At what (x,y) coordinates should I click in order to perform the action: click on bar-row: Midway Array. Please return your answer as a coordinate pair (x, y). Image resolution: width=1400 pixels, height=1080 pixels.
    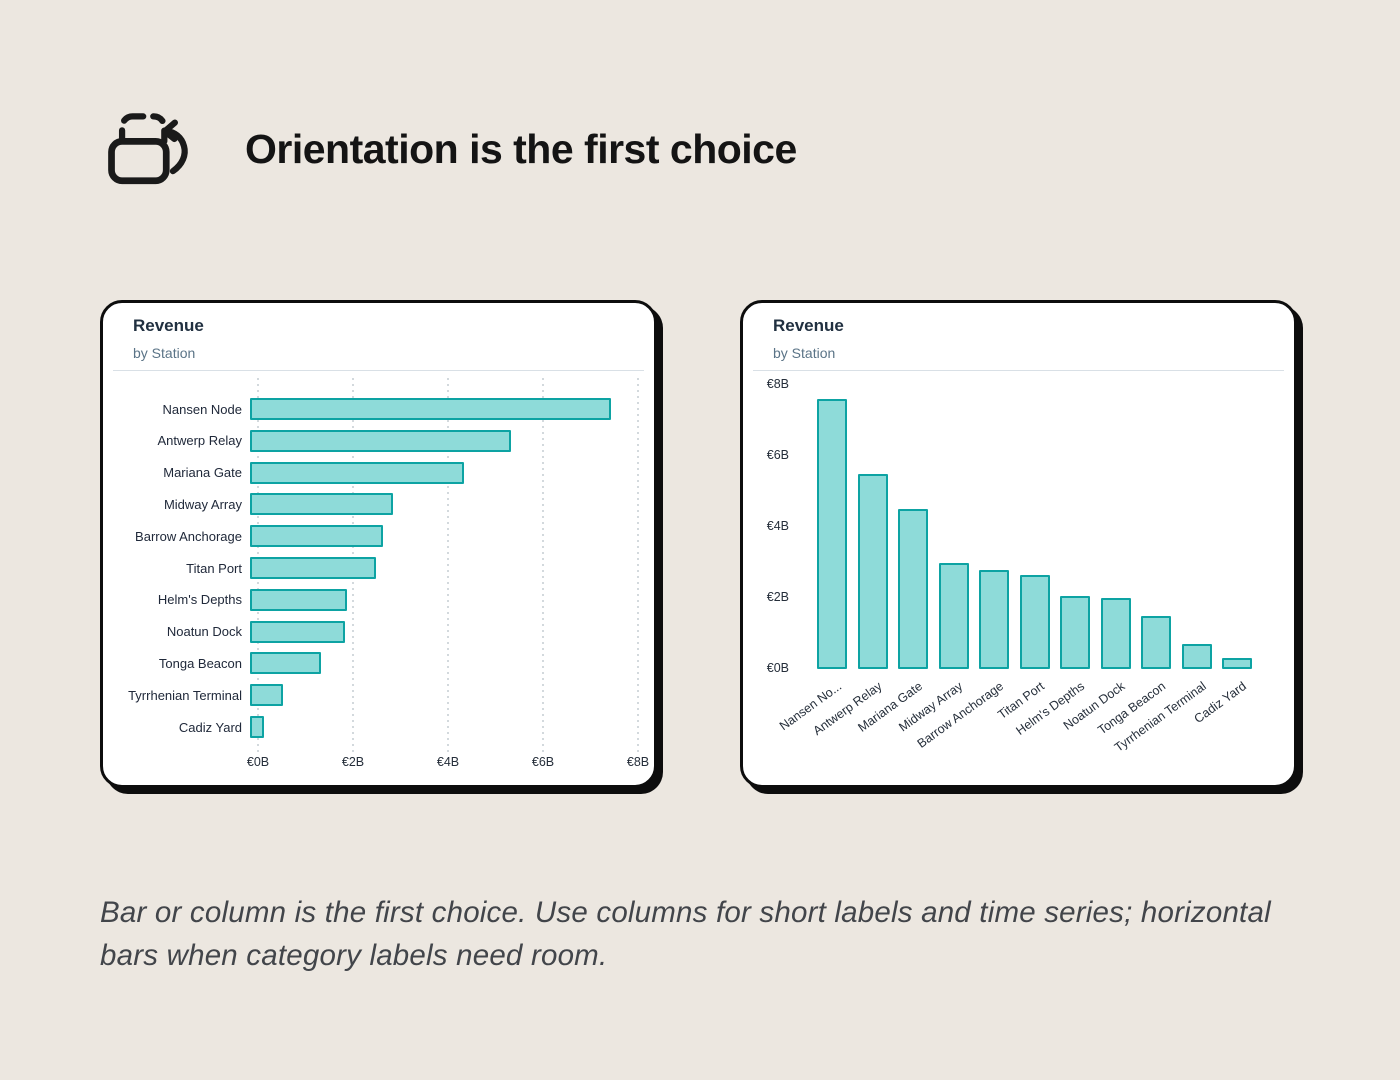
    Looking at the image, I should click on (370, 504).